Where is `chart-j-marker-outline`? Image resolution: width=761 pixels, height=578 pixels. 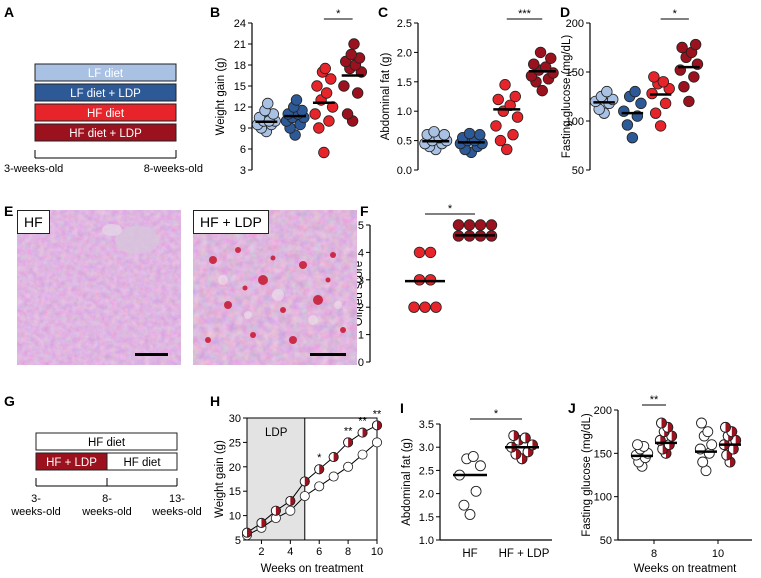
chart-j-marker-outline is located at coordinates (727, 455).